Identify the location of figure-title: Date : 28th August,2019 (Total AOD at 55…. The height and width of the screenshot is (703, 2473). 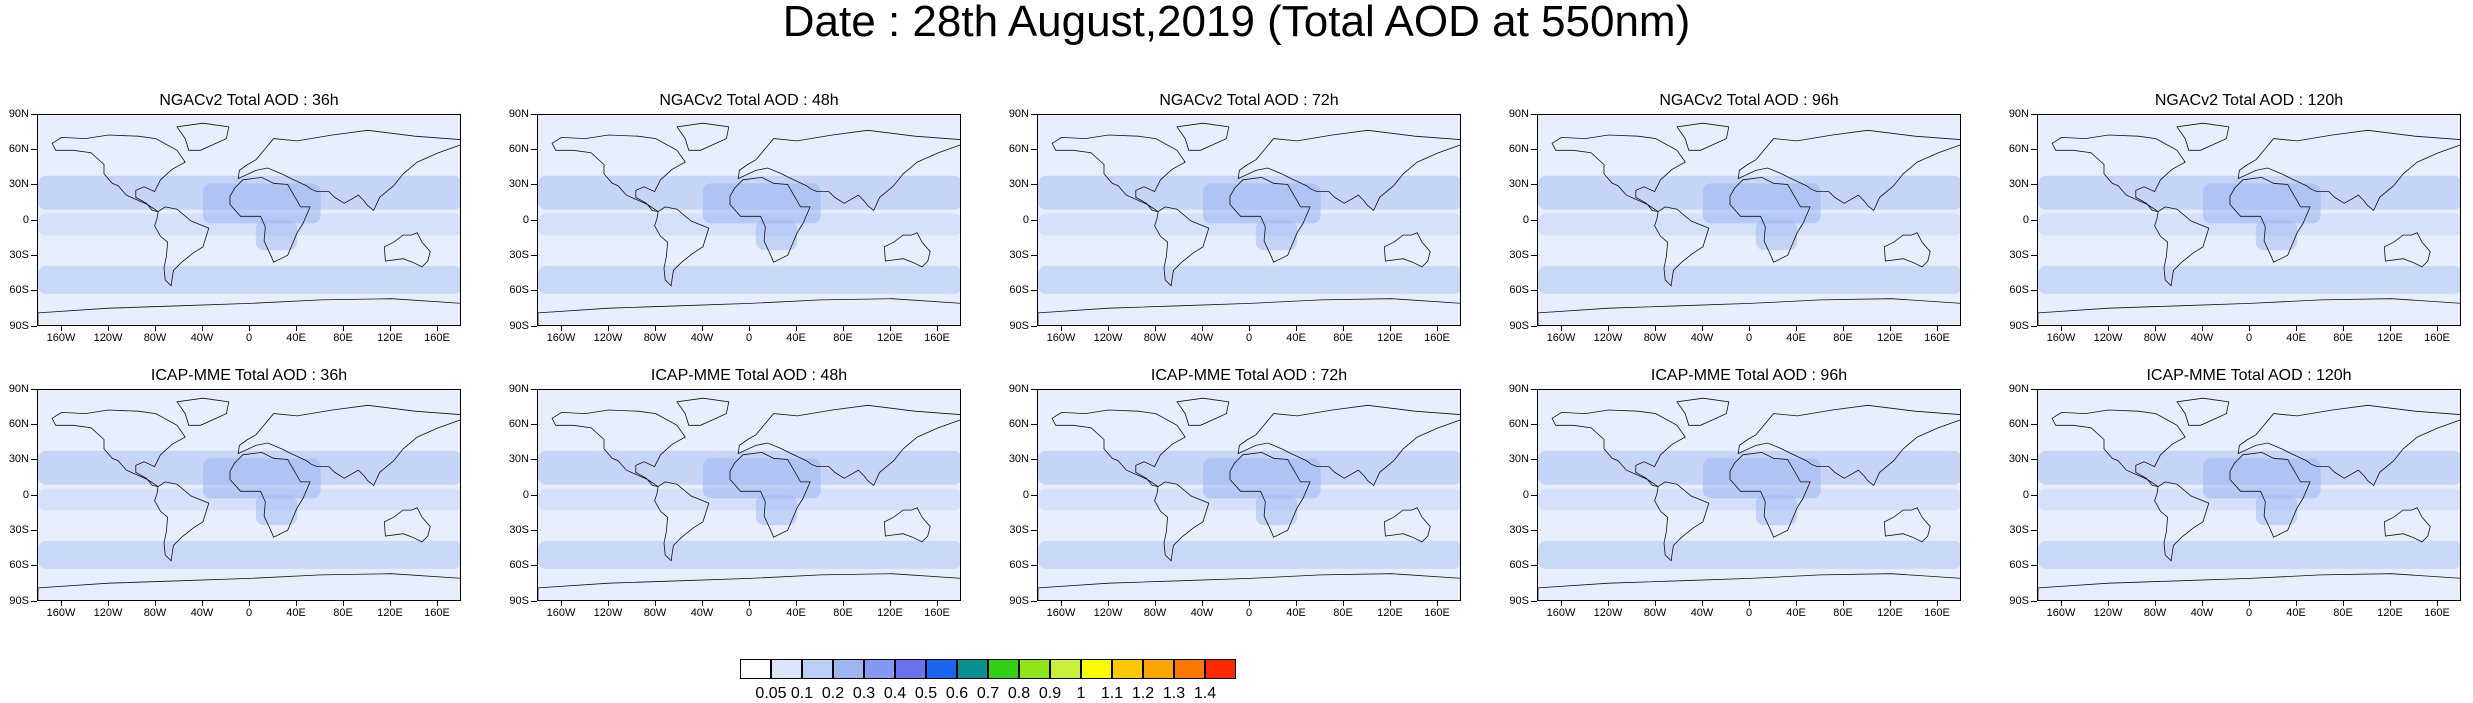
(1236, 23).